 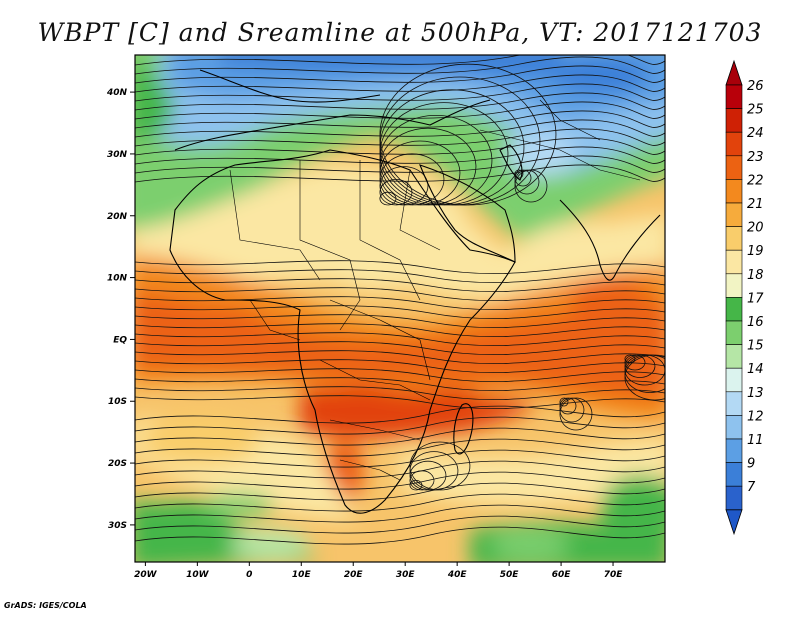 I want to click on colorbar-label: 25, so click(x=755, y=110).